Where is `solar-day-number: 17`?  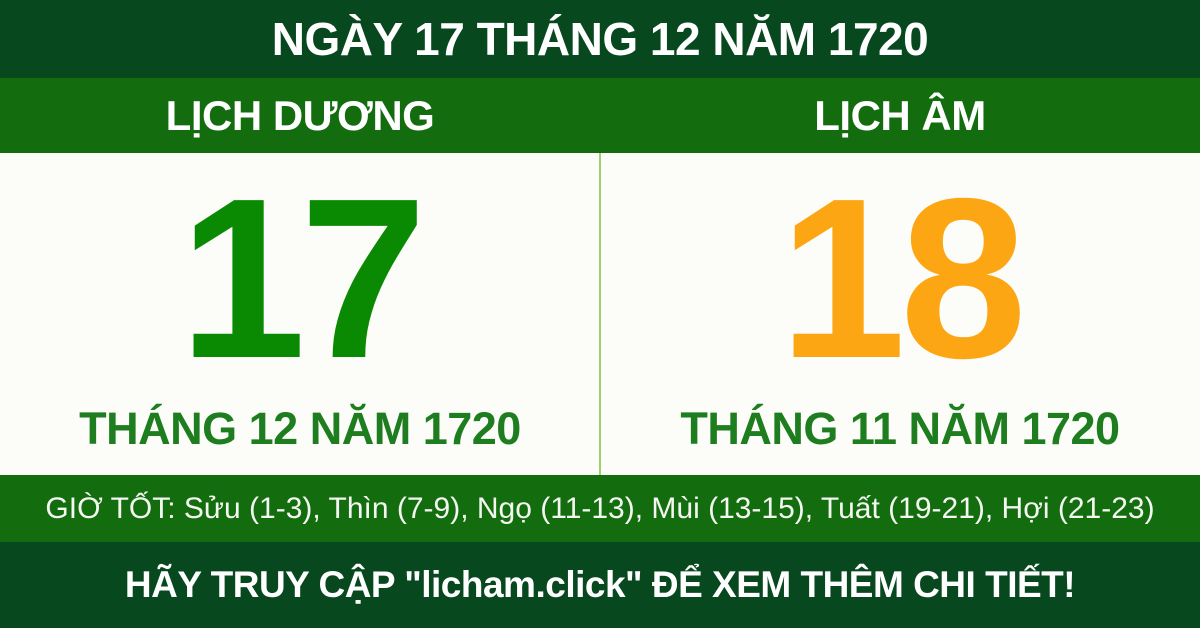
solar-day-number: 17 is located at coordinates (303, 279).